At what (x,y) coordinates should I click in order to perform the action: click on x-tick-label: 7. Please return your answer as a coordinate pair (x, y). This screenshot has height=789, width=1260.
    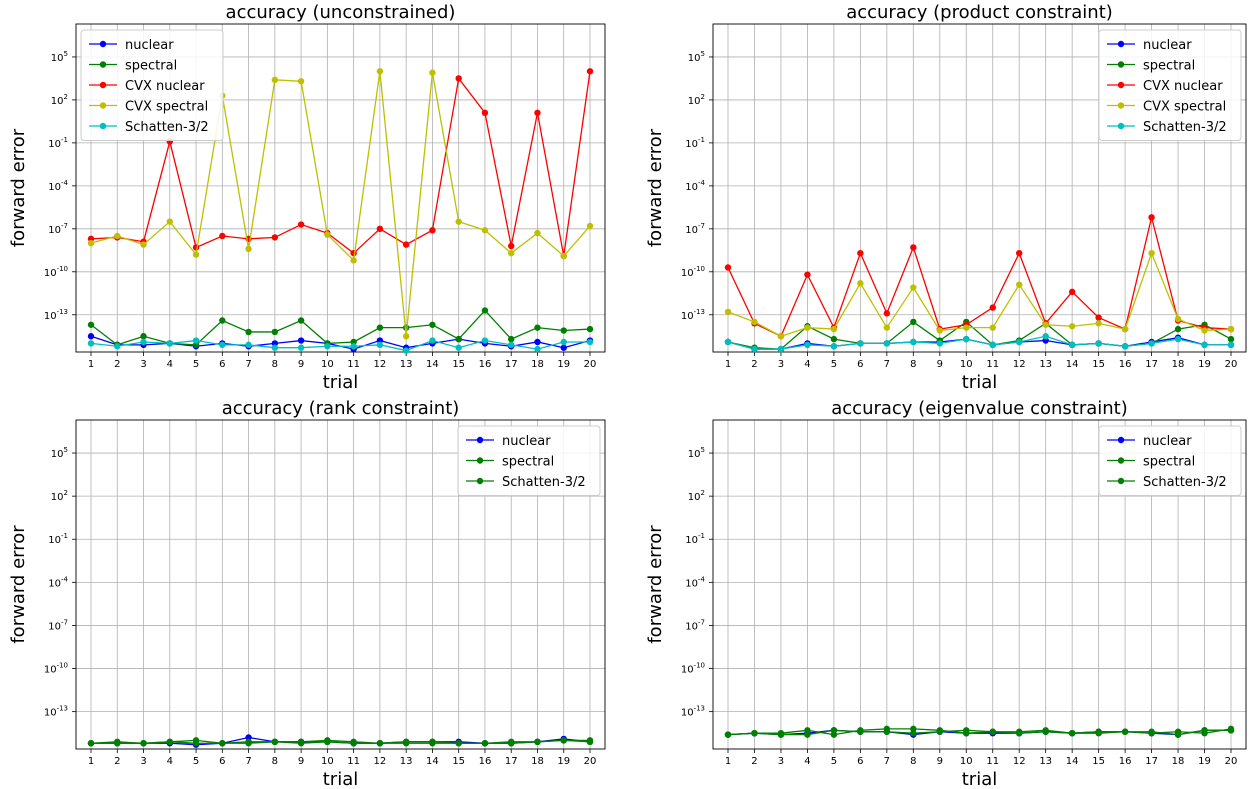
    Looking at the image, I should click on (248, 364).